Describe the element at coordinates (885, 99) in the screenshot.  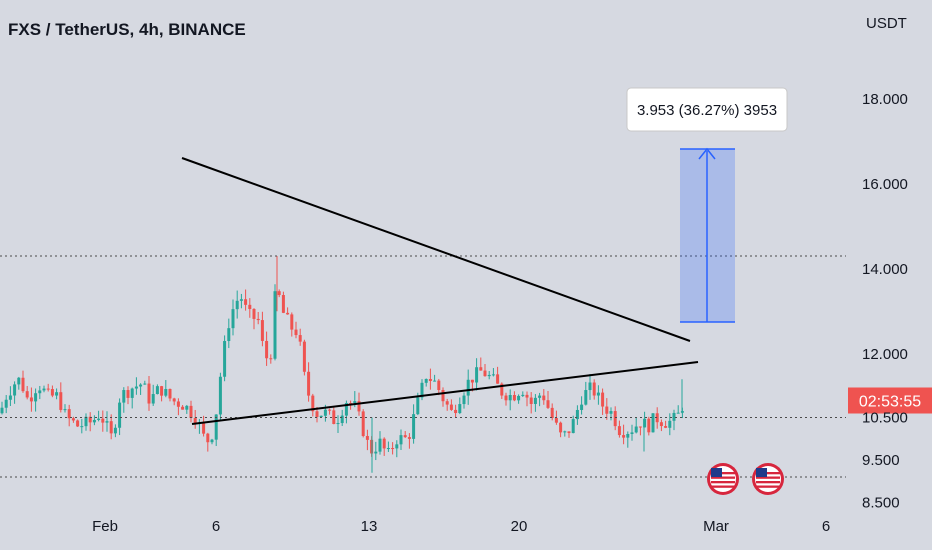
I see `y-tick-label: 18.000` at that location.